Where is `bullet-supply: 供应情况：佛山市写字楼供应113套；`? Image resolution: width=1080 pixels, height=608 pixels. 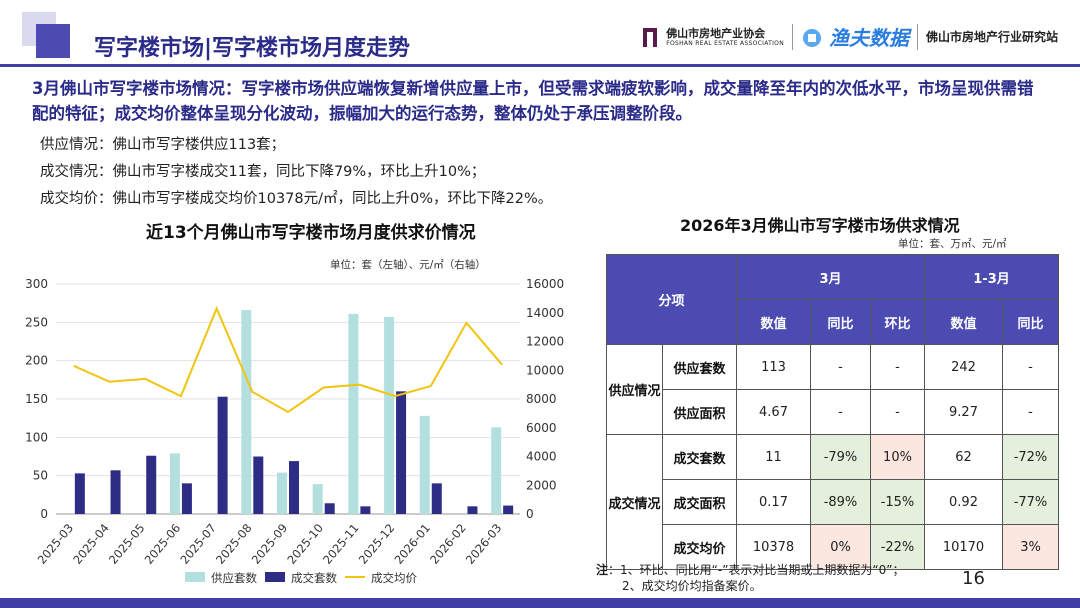 bullet-supply: 供应情况：佛山市写字楼供应113套； is located at coordinates (163, 145).